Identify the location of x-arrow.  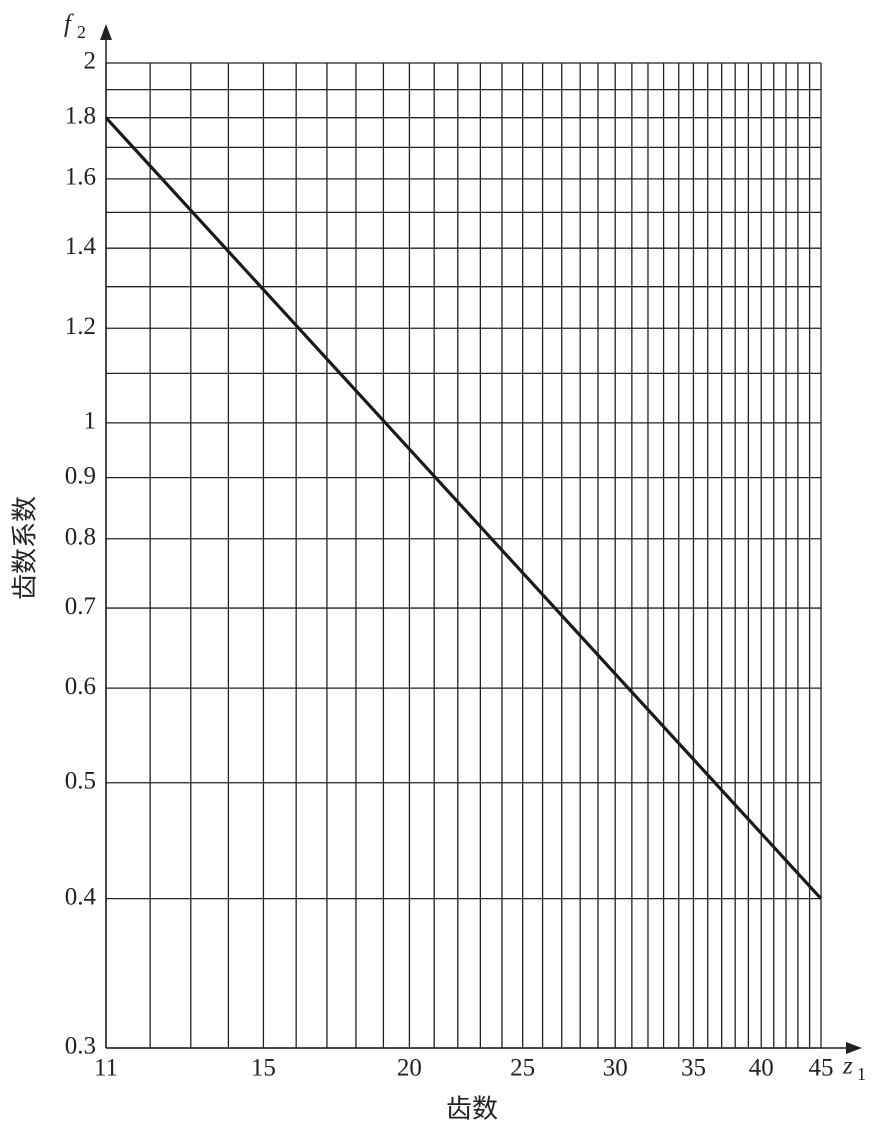
(854, 1048).